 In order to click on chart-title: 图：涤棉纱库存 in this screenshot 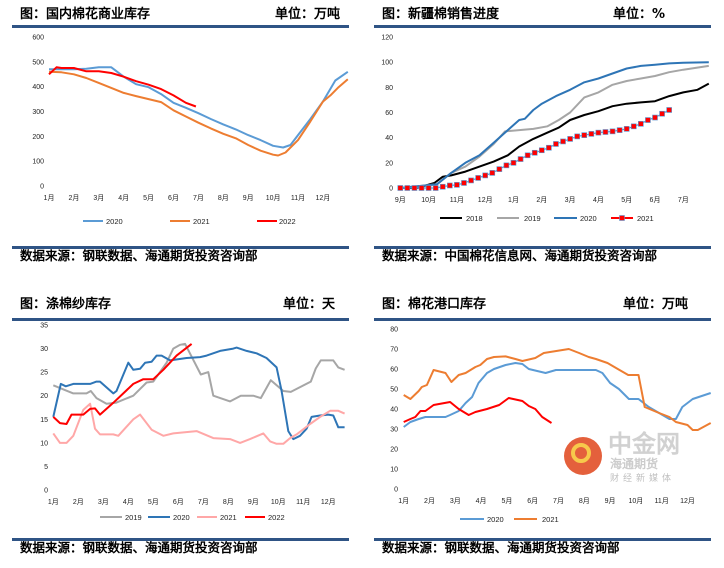, I will do `click(65, 304)`.